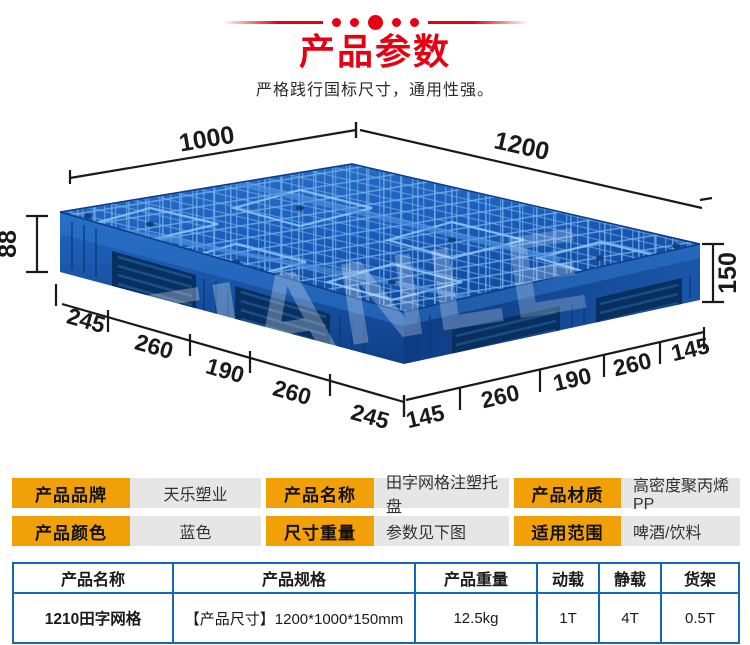 The height and width of the screenshot is (645, 750). Describe the element at coordinates (195, 493) in the screenshot. I see `spec-value-brand: 天乐塑业` at that location.